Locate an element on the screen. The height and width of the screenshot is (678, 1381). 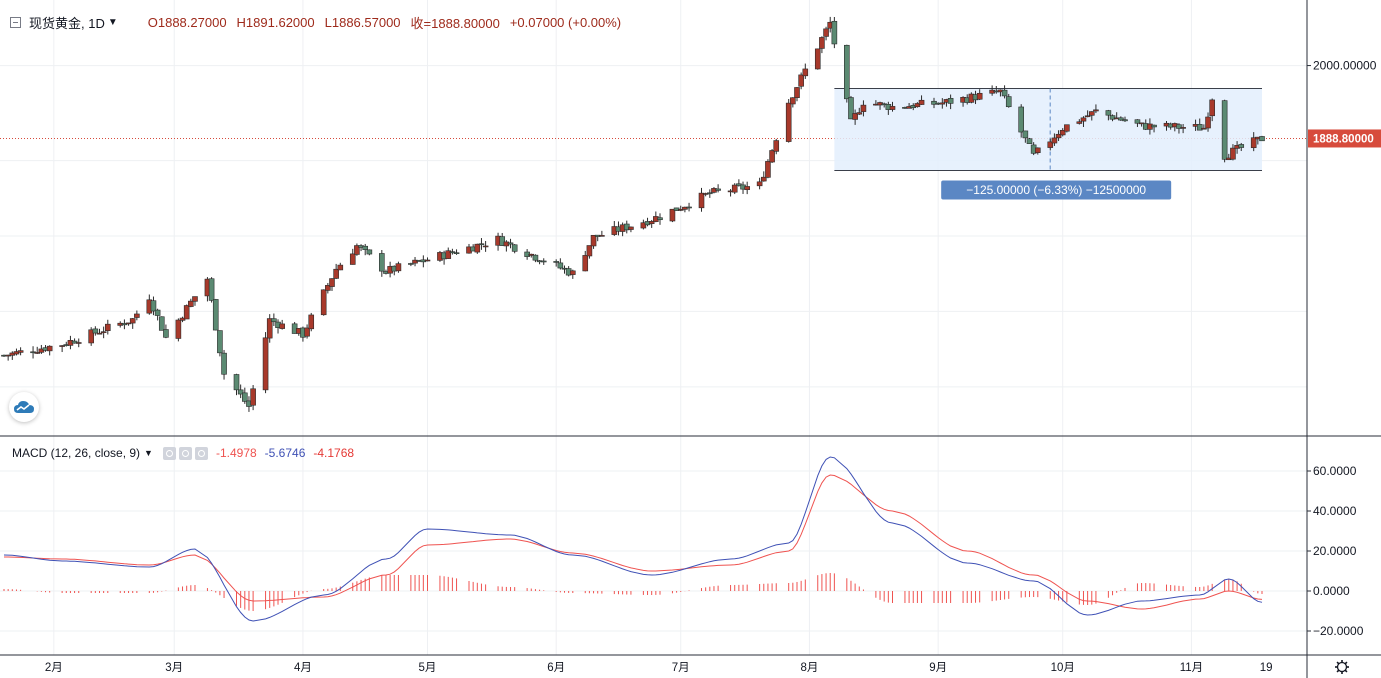
gear-icon is located at coordinates (1342, 667).